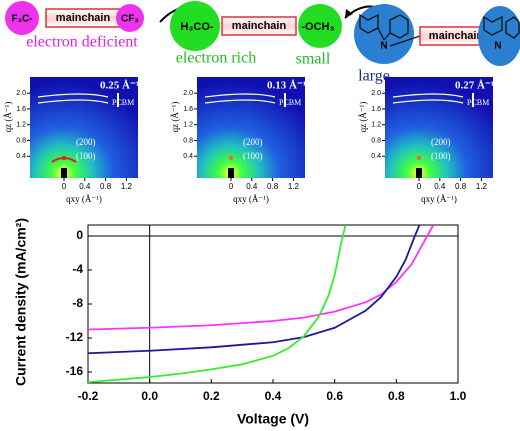  I want to click on size-label: small, so click(313, 59).